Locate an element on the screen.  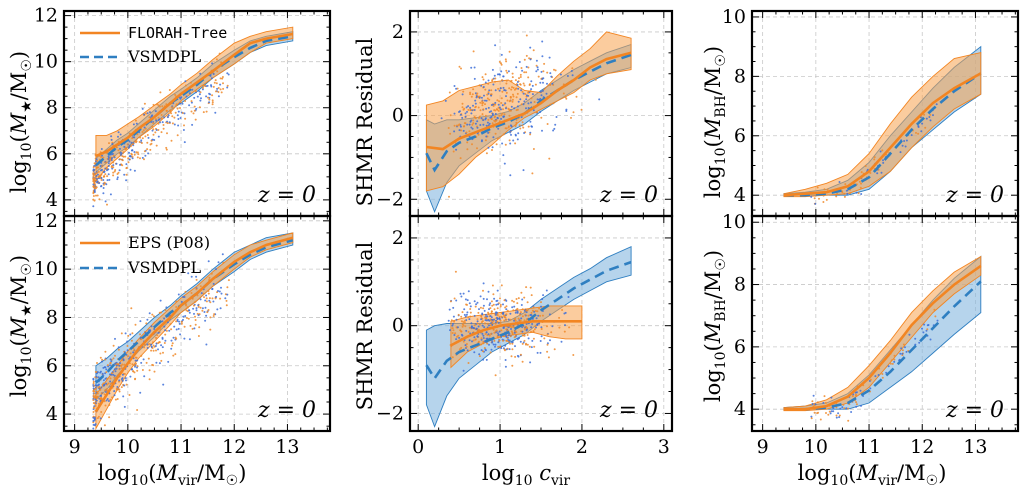
ylabel-mbh-bottom: log10(MBH/M☉) is located at coordinates (715, 326).